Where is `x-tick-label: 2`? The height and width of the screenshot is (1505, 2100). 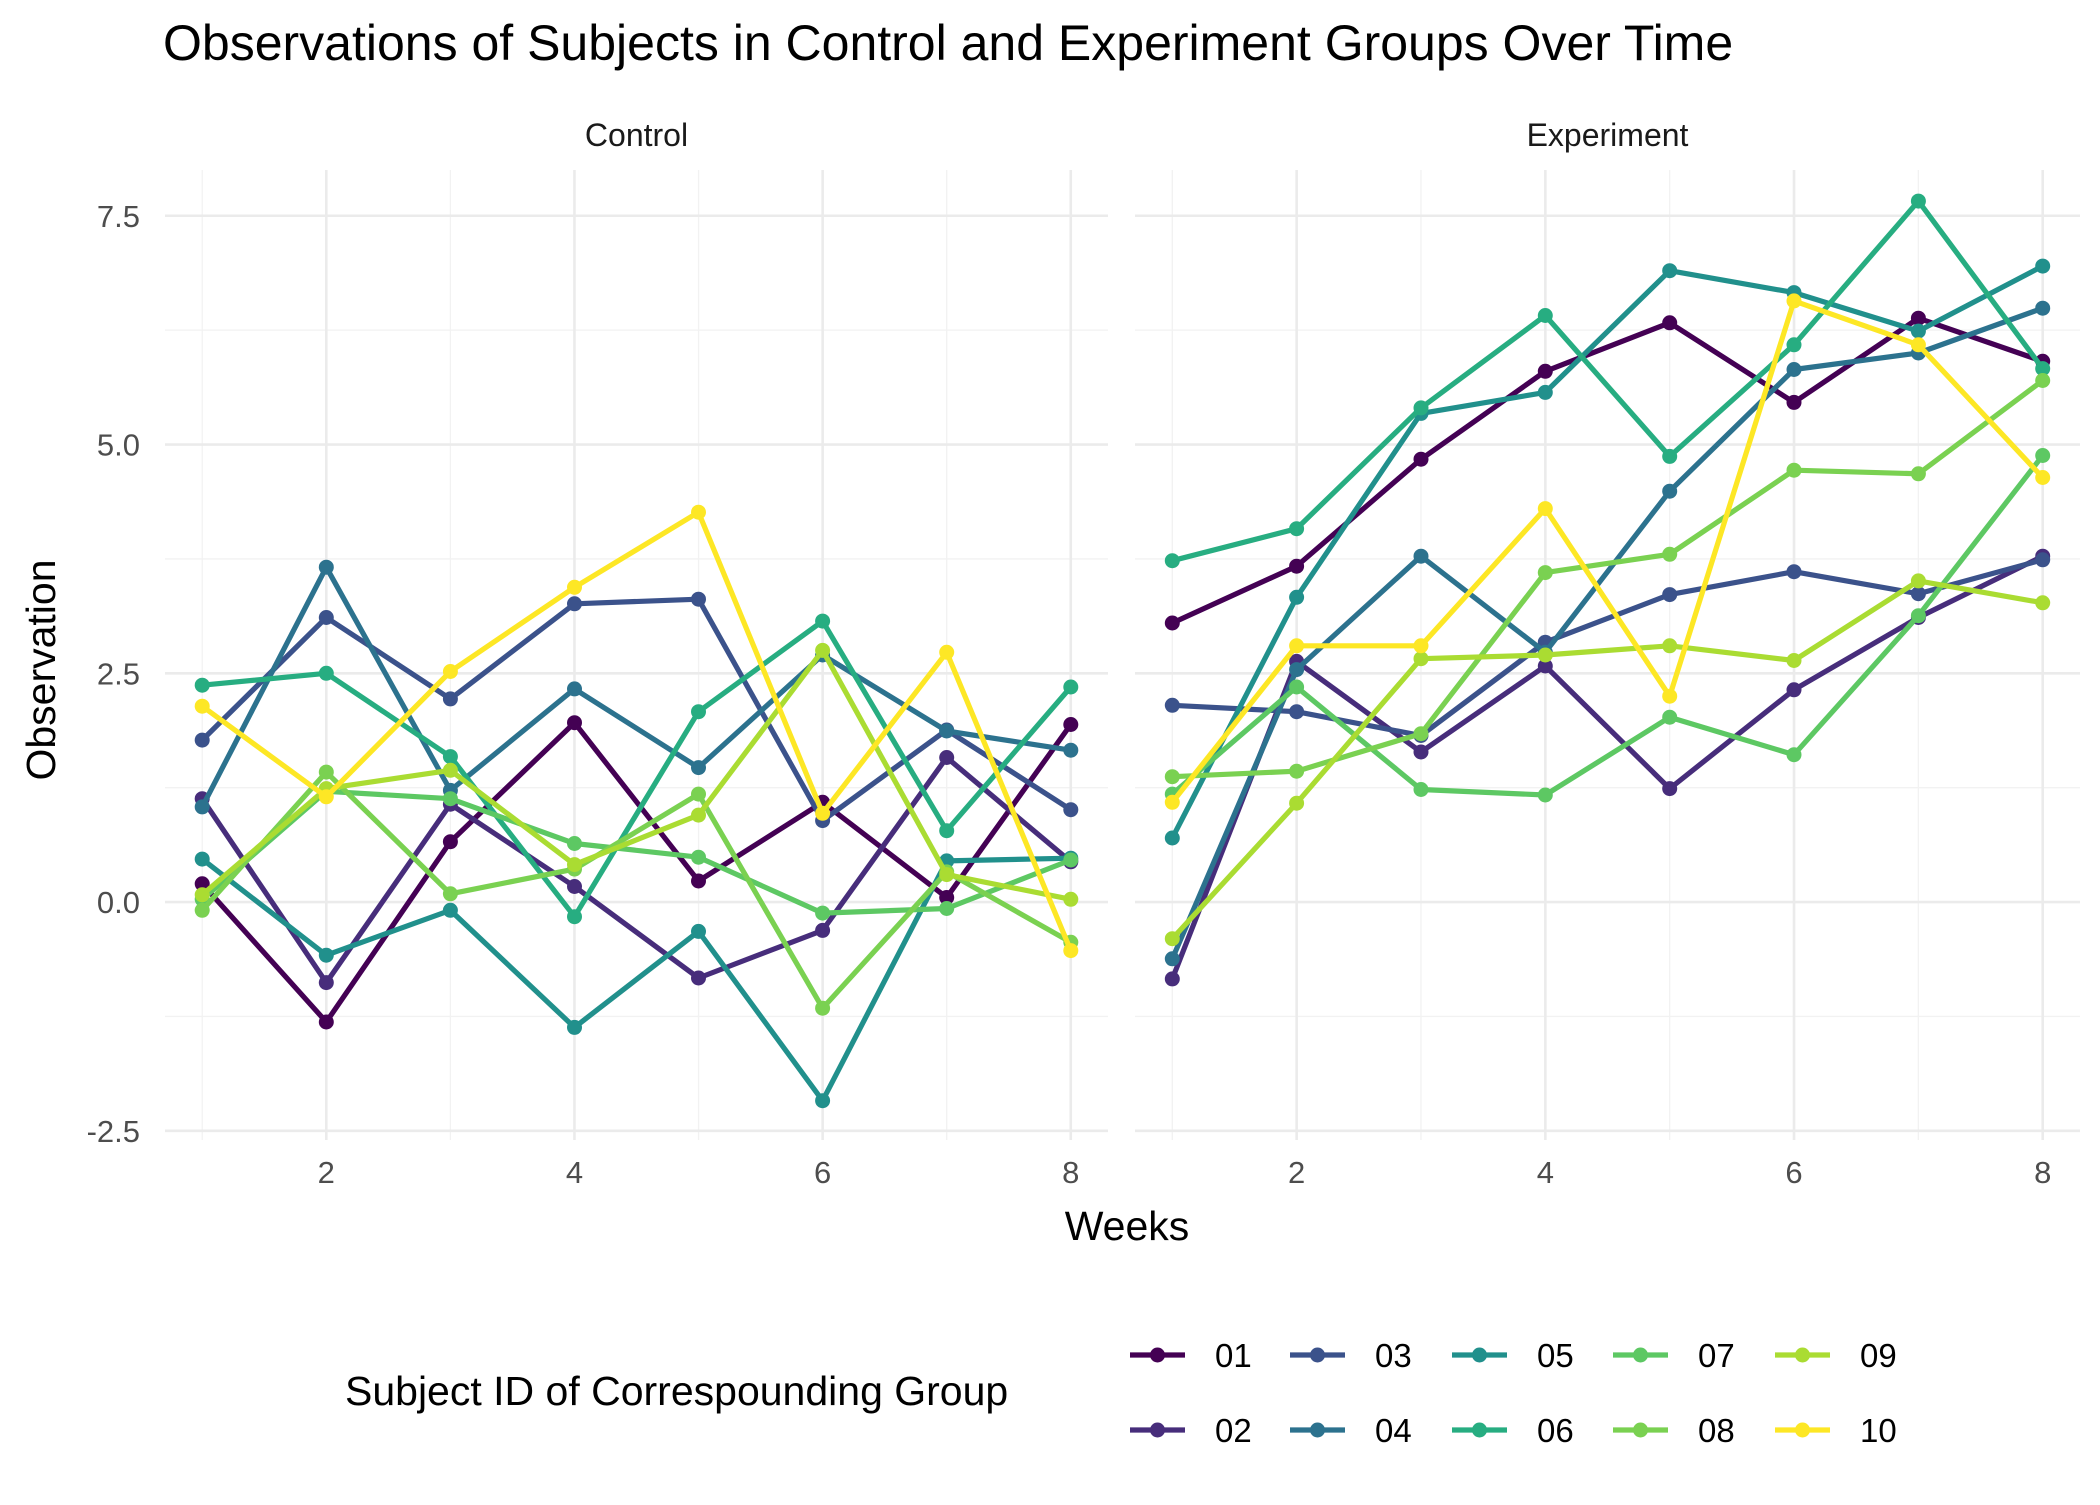
x-tick-label: 2 is located at coordinates (326, 1172).